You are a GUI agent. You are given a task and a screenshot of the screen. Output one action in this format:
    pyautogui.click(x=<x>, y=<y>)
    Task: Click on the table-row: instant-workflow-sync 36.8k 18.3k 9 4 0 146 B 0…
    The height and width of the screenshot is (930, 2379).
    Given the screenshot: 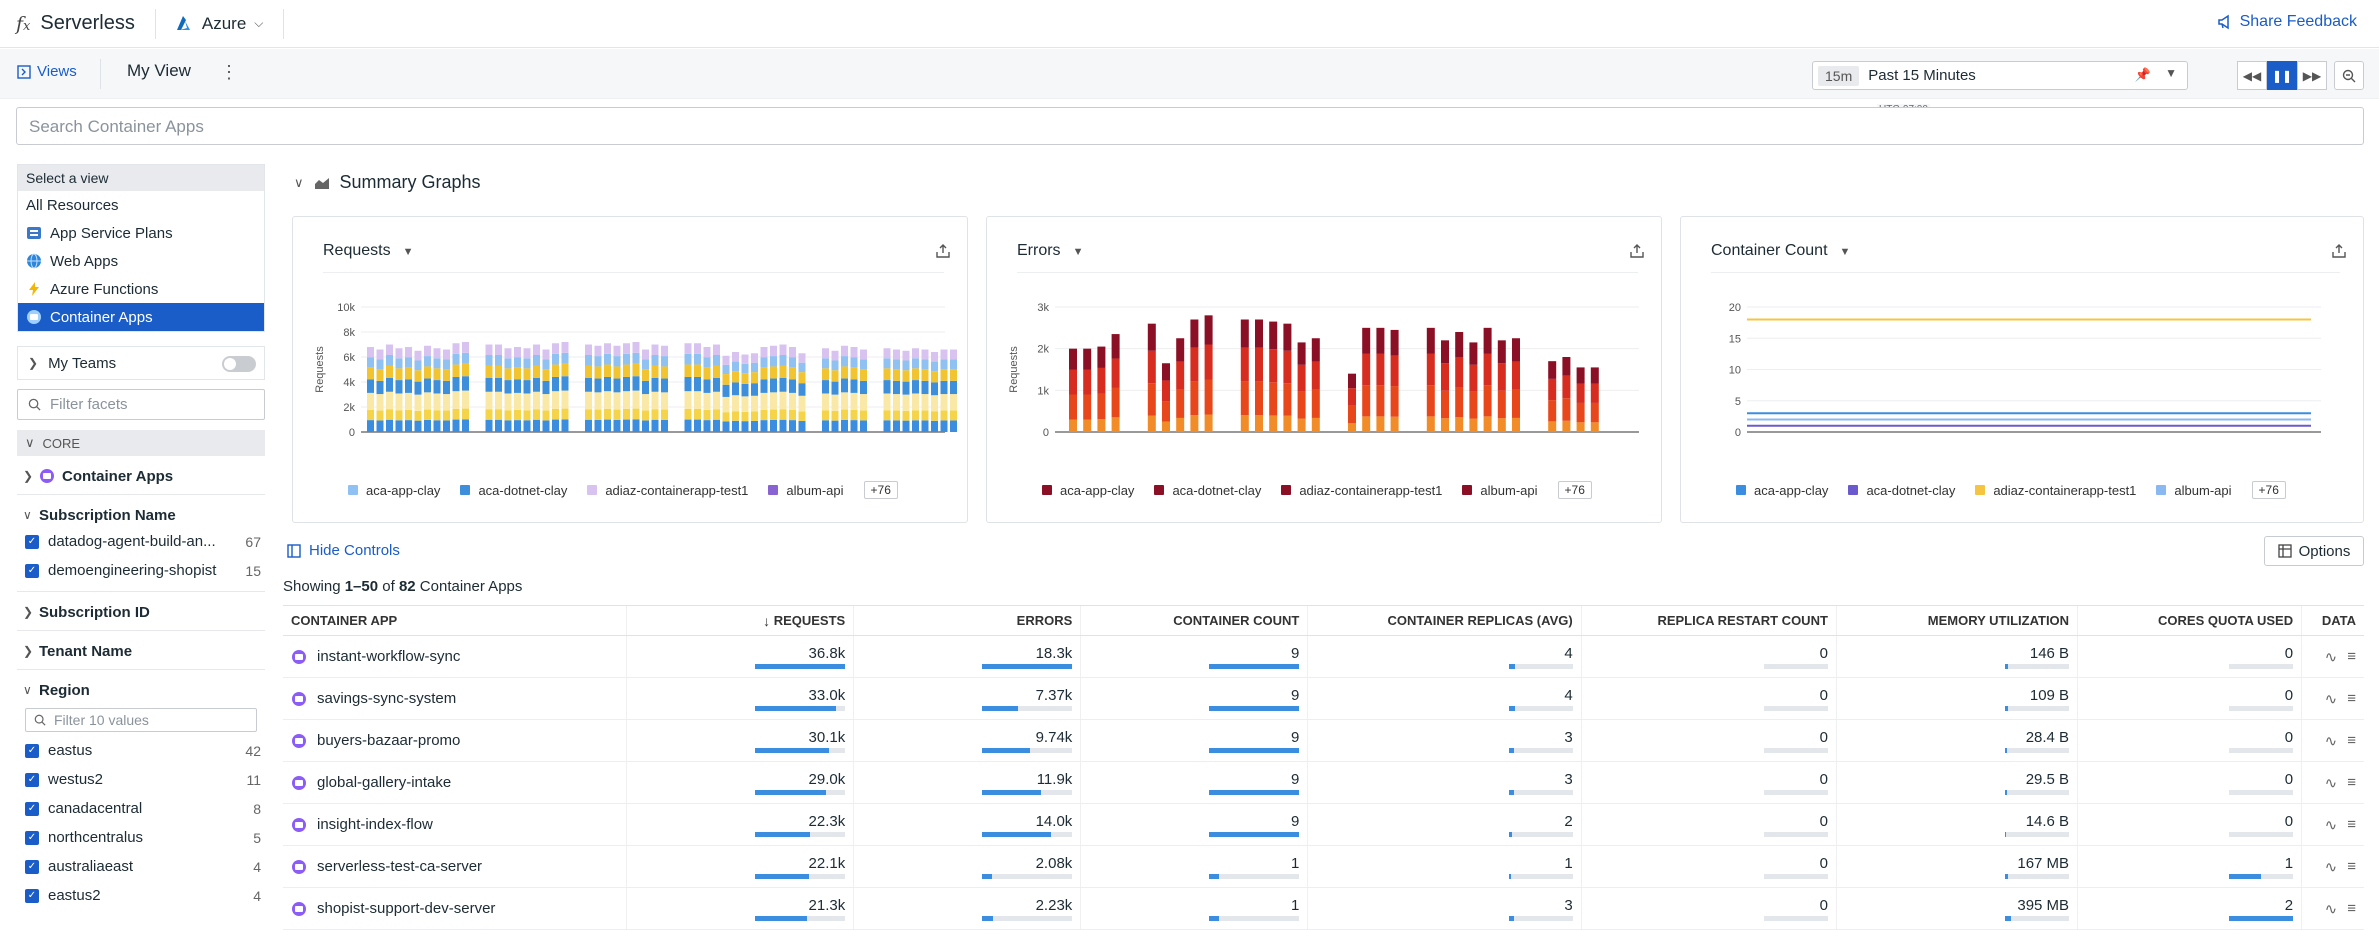 What is the action you would take?
    pyautogui.click(x=1323, y=656)
    